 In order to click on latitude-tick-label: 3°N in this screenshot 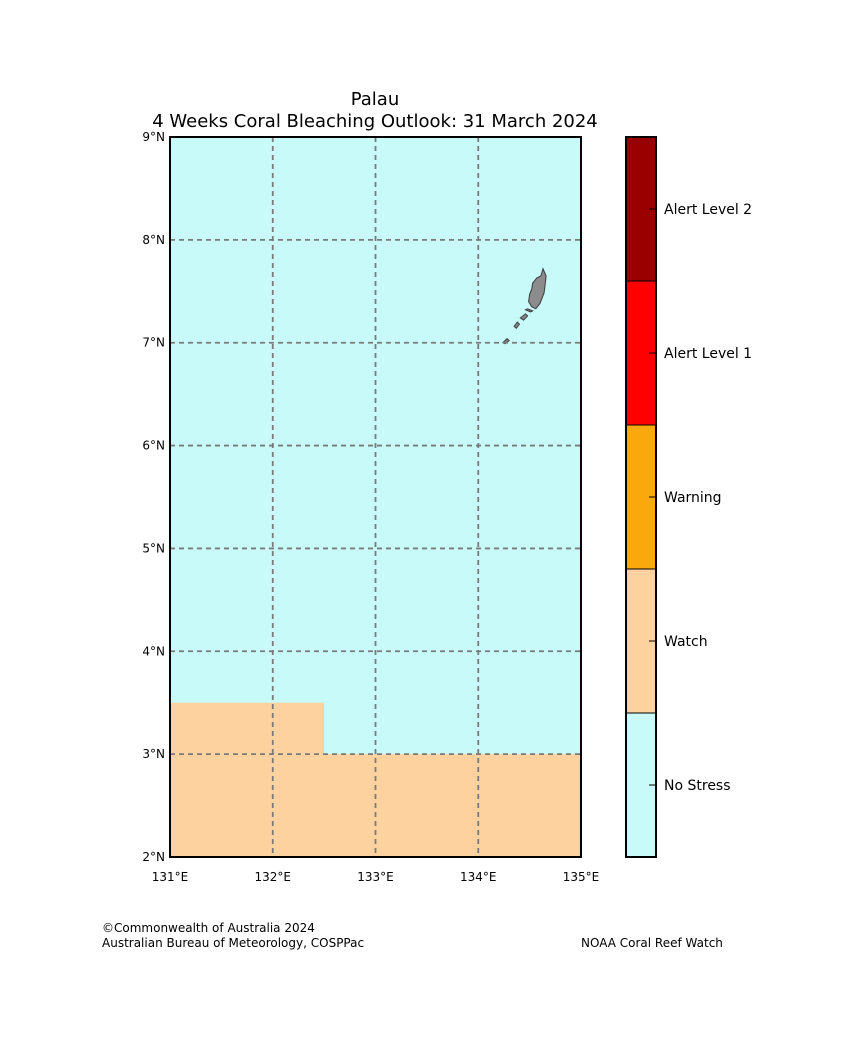, I will do `click(153, 754)`.